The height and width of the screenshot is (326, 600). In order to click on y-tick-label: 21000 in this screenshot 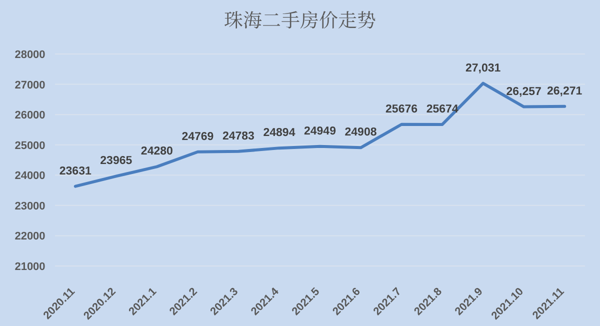, I will do `click(30, 267)`.